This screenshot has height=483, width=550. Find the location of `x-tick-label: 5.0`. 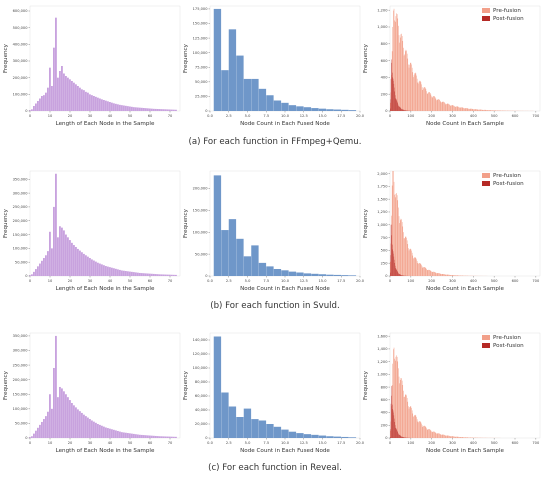

x-tick-label: 5.0 is located at coordinates (248, 116).